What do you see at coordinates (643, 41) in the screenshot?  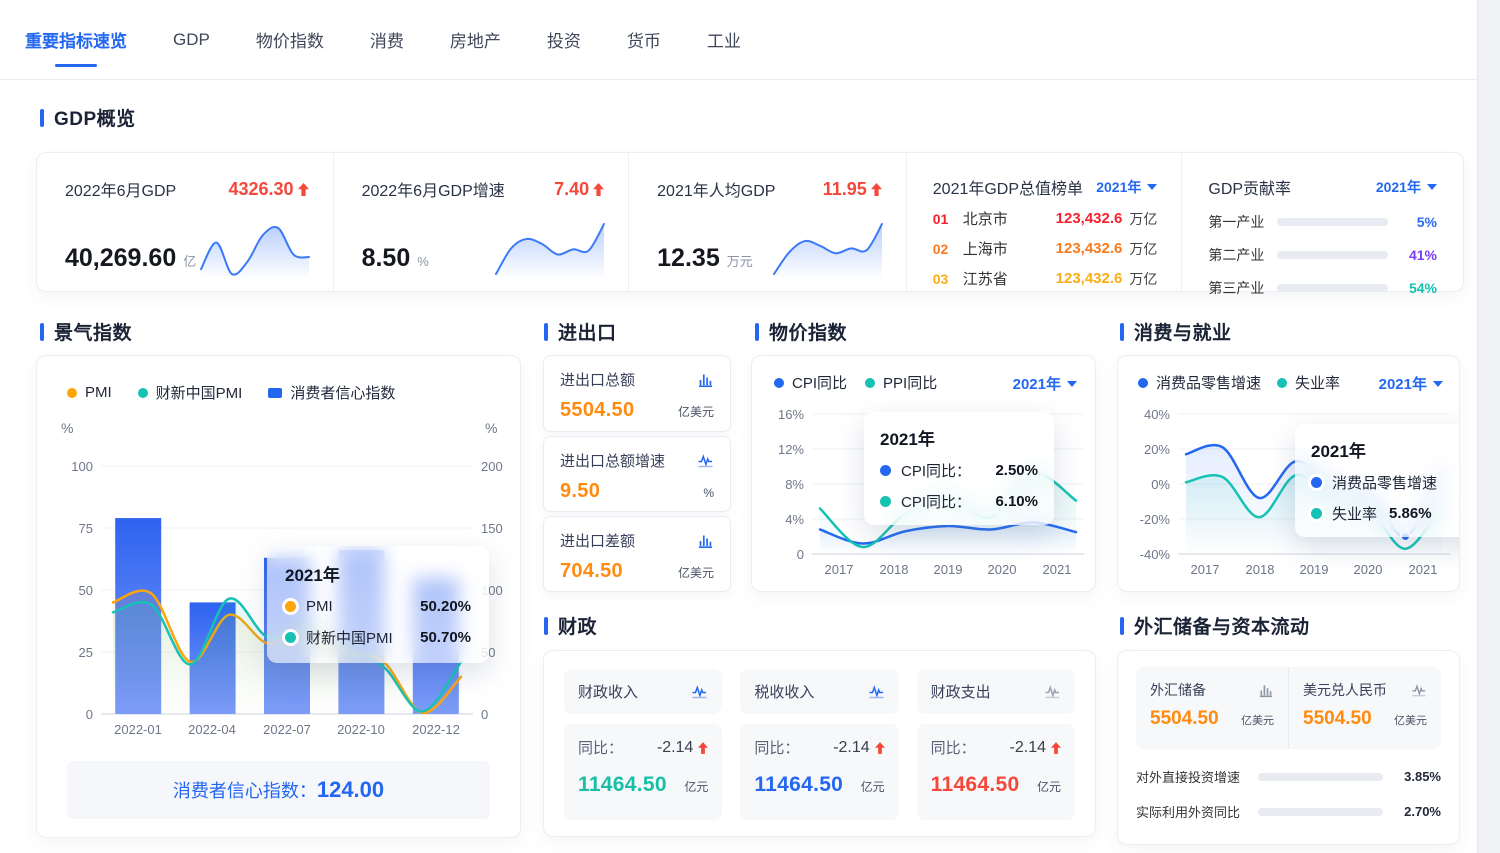 I see `nav-item-currency: 货币` at bounding box center [643, 41].